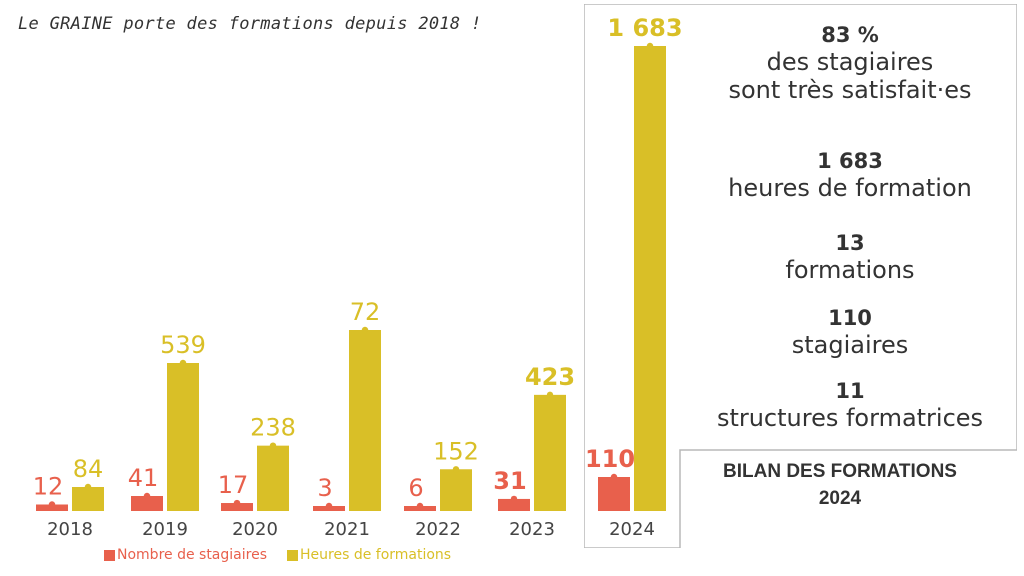 The width and height of the screenshot is (1024, 576). What do you see at coordinates (273, 428) in the screenshot?
I see `label-heures-2020: 238` at bounding box center [273, 428].